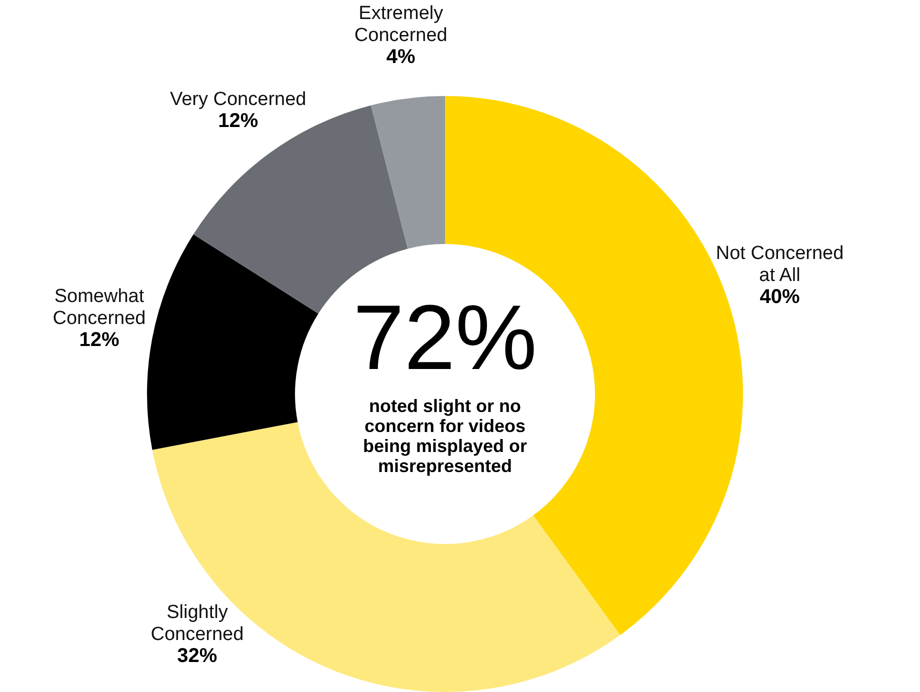 The image size is (920, 692). I want to click on slice-label: Not Concerned at All, so click(780, 264).